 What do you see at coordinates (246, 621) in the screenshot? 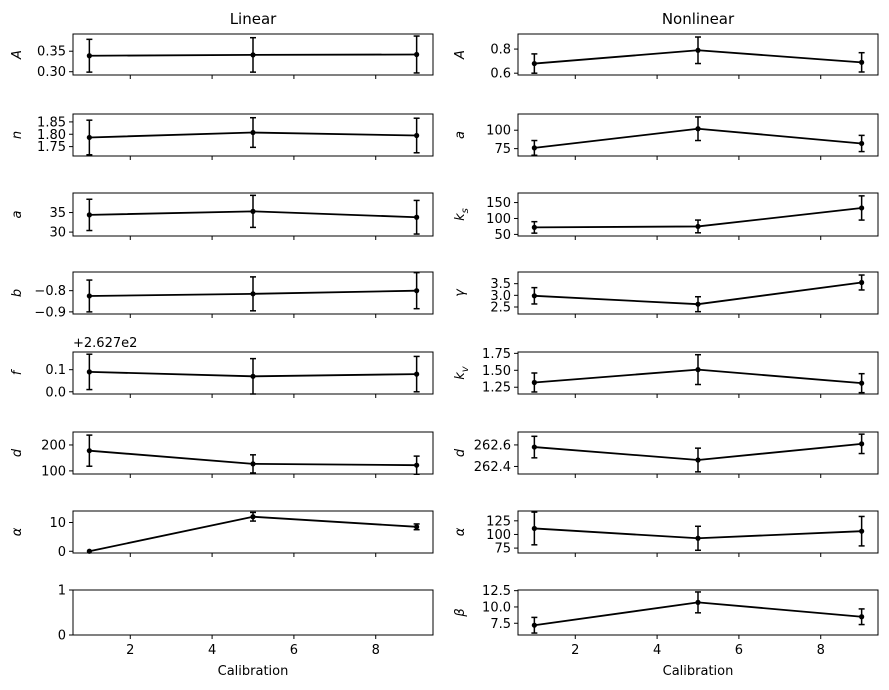
I see `panel-0-7: 0 1 2 4 6 8` at bounding box center [246, 621].